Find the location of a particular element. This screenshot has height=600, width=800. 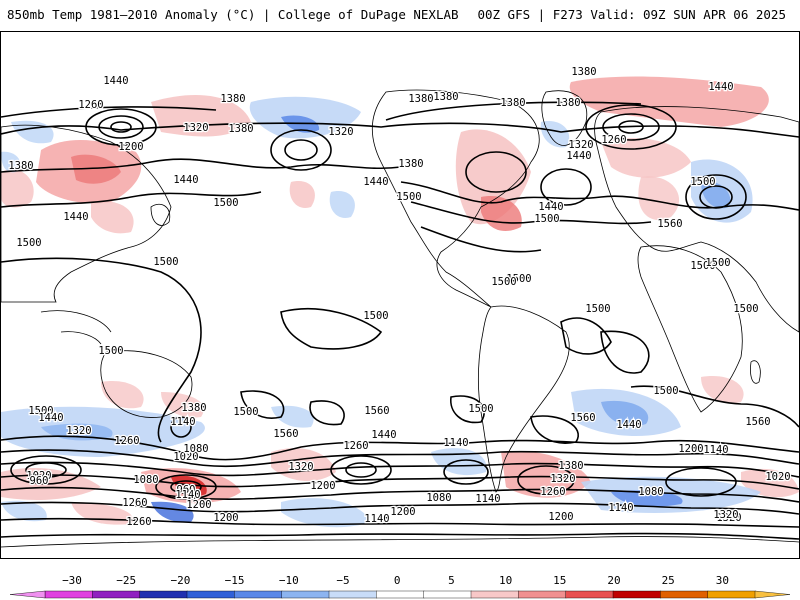

colorbar-tick-label: −30 is located at coordinates (72, 580).